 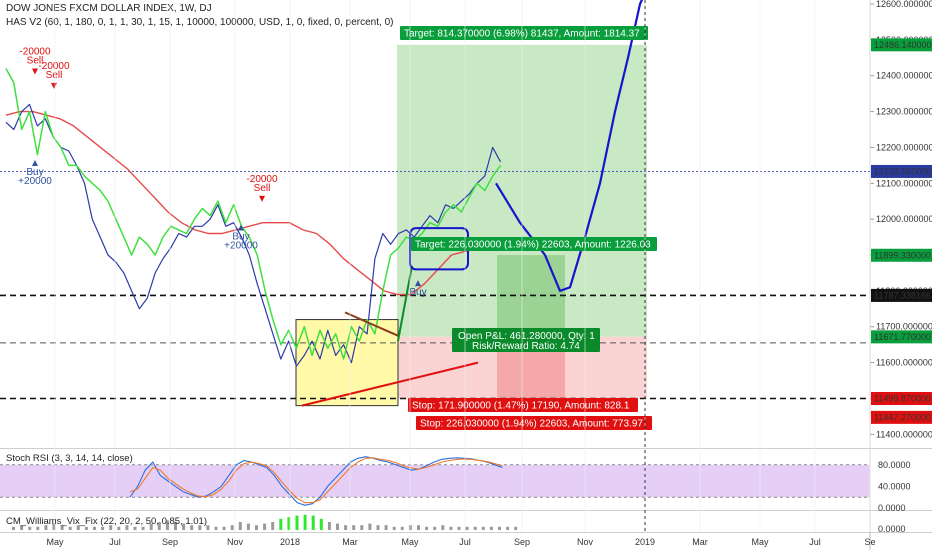 I want to click on signal-label: Sell, so click(x=54, y=75).